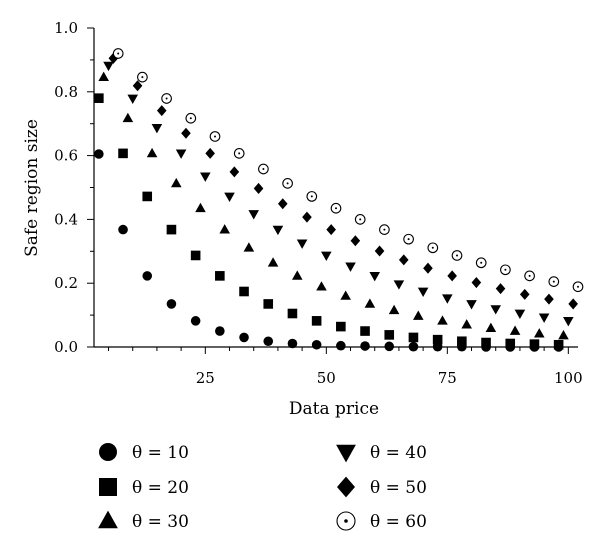  Describe the element at coordinates (66, 92) in the screenshot. I see `y-tick-label: 0.8` at that location.